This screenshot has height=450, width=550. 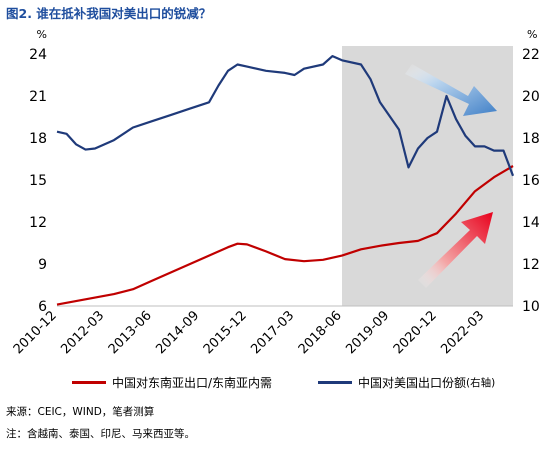 I want to click on legend-label-blue: 中国对美国出口份额, so click(x=412, y=383).